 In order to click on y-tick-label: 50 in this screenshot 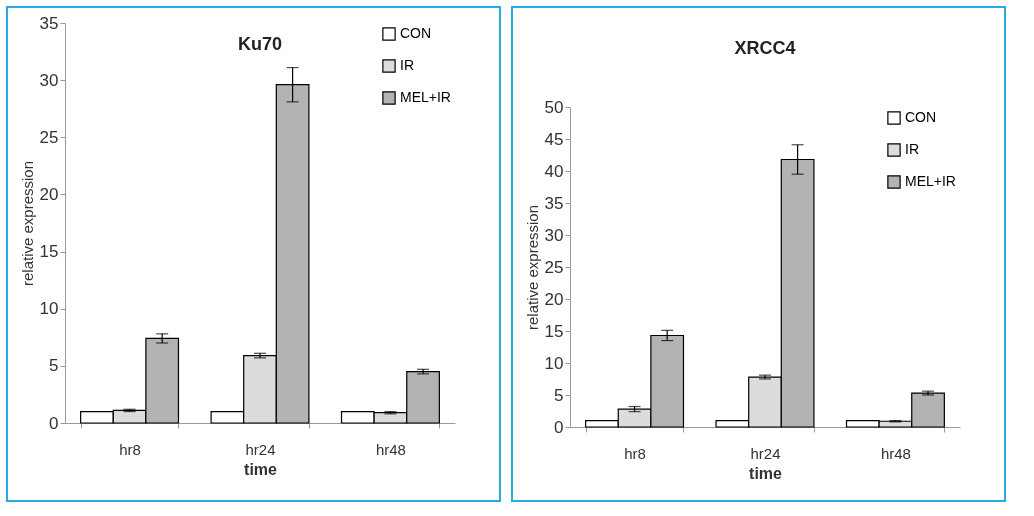, I will do `click(554, 107)`.